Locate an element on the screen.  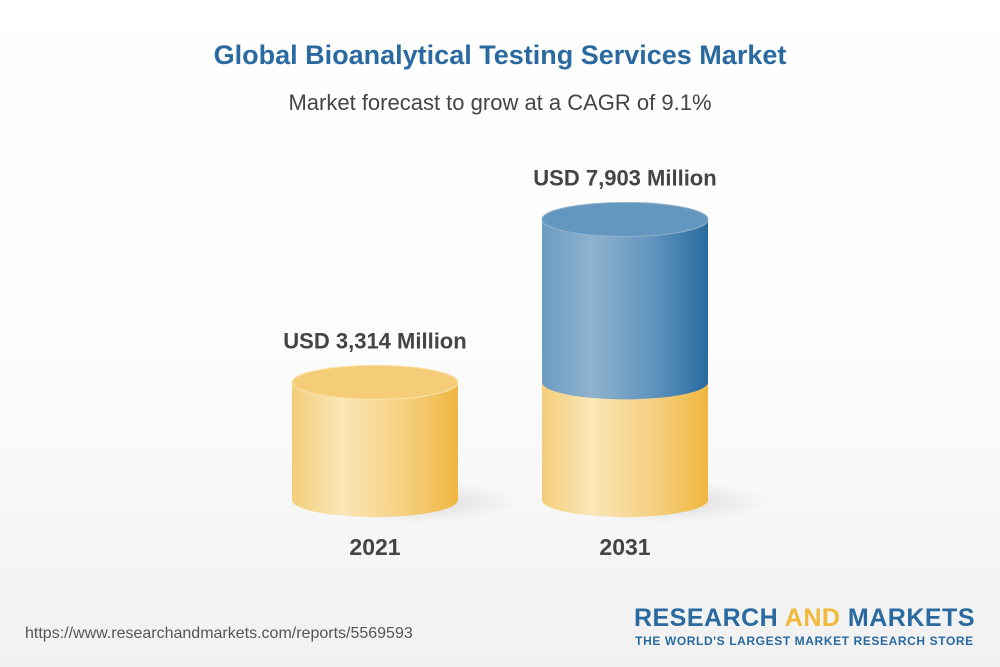
cylinder-growth-segment is located at coordinates (625, 309).